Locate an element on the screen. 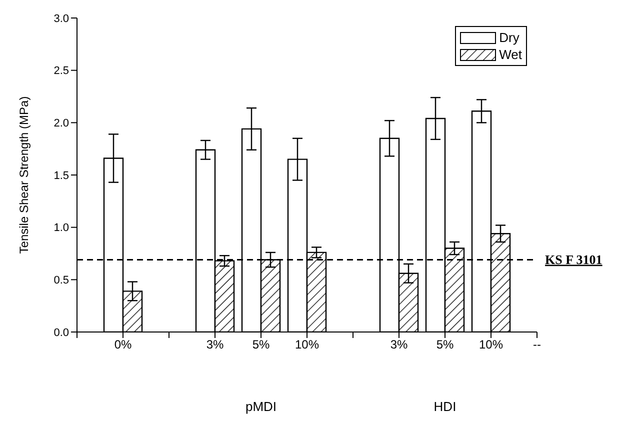 Image resolution: width=623 pixels, height=425 pixels. ref-line-label: KS F 3101 is located at coordinates (573, 259).